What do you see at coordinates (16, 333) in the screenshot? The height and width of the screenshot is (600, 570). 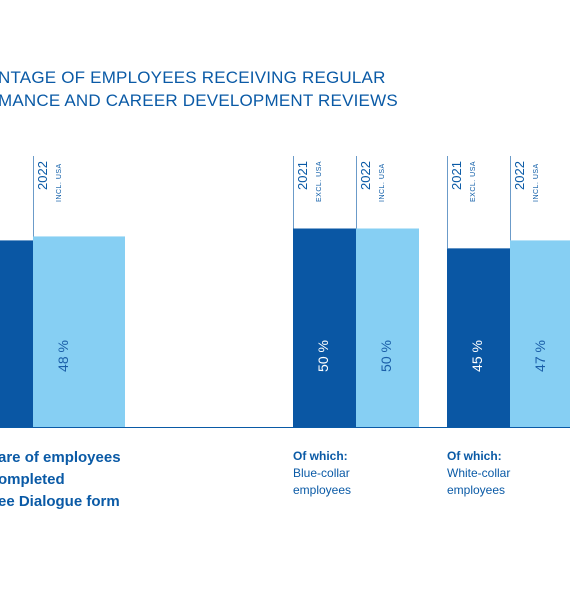 I see `bar-group1-2021` at bounding box center [16, 333].